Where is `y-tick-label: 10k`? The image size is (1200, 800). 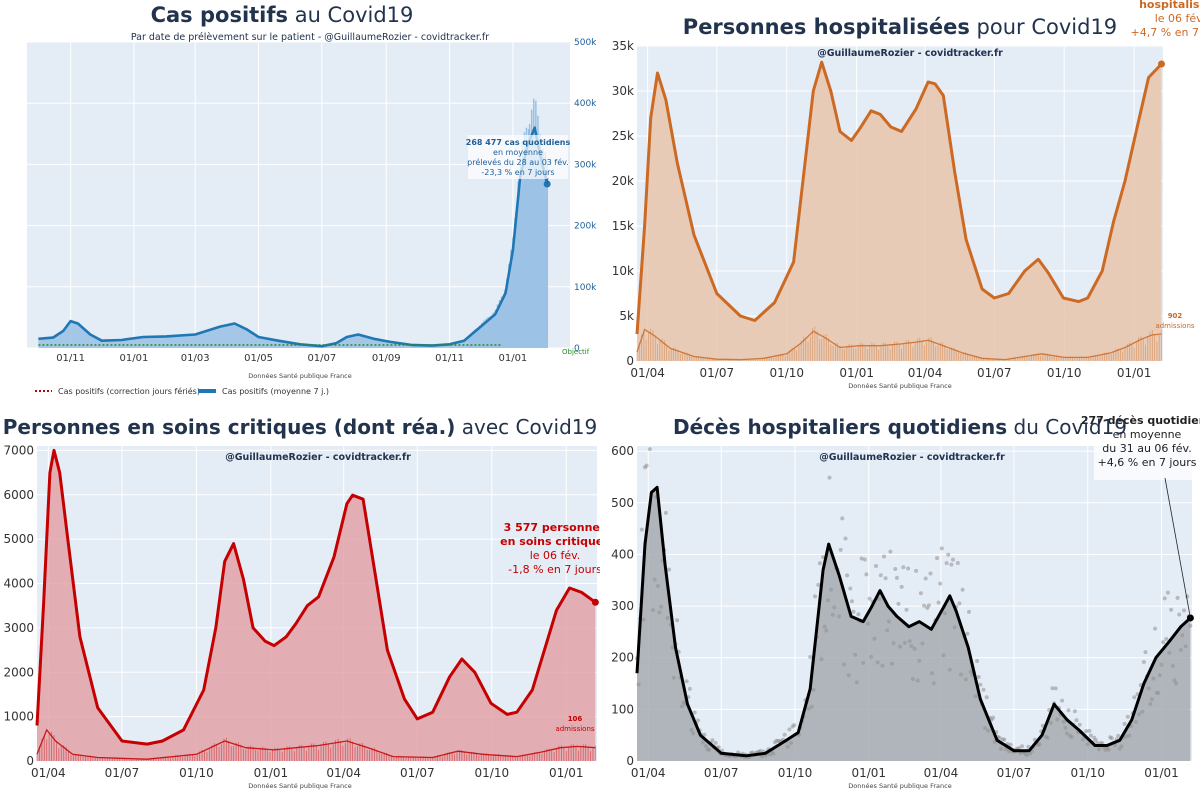 y-tick-label: 10k is located at coordinates (623, 271).